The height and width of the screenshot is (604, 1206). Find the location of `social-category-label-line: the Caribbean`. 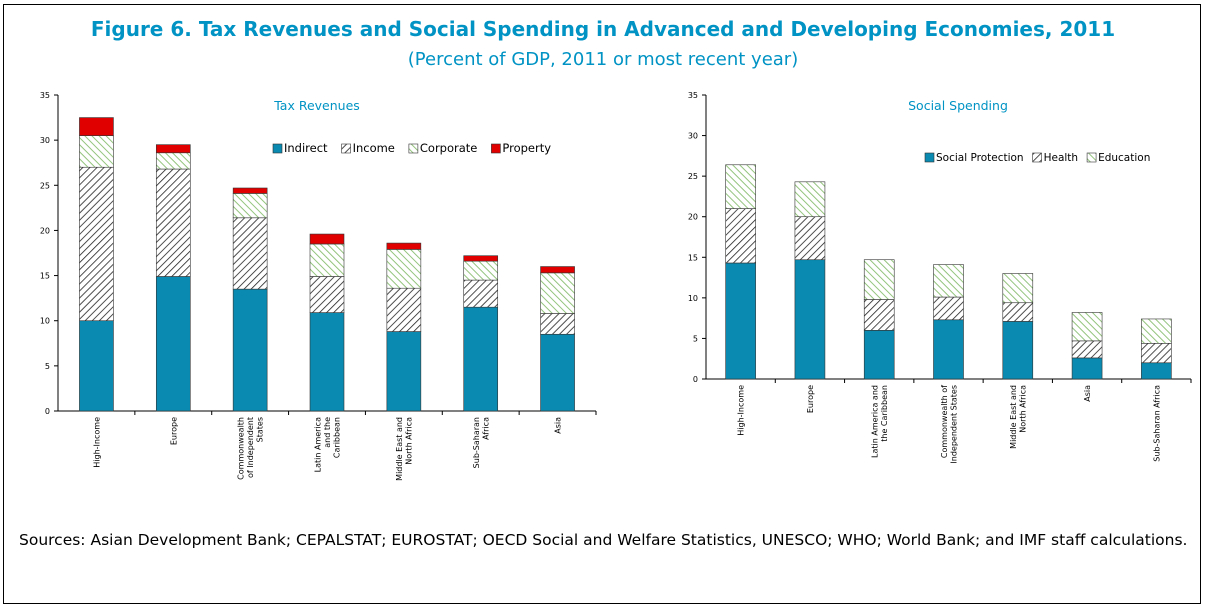

social-category-label-line: the Caribbean is located at coordinates (884, 413).